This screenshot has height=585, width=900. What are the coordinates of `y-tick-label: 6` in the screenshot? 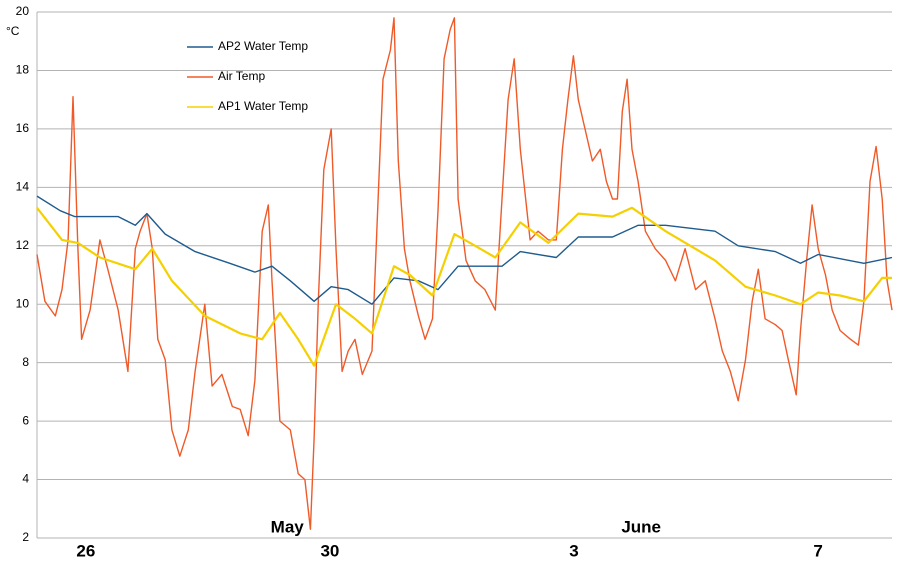 It's located at (25, 420).